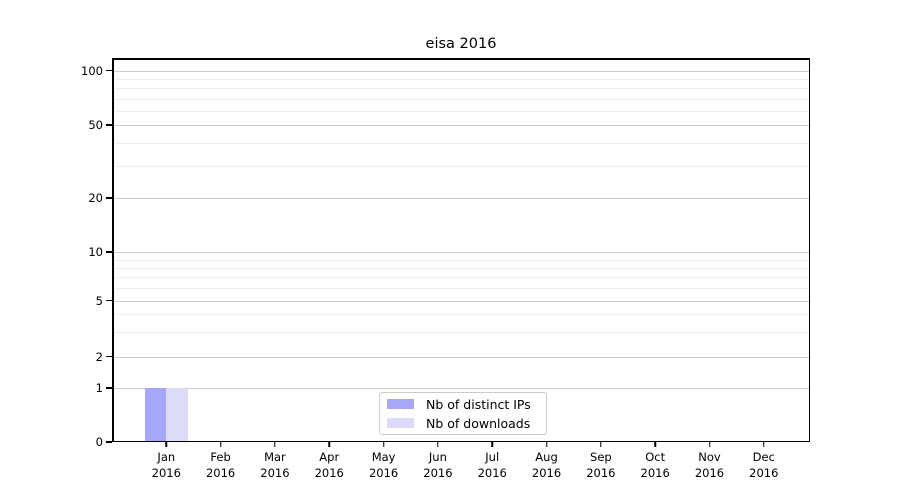 The image size is (900, 500). I want to click on x-tick-label: Jun 2016, so click(438, 465).